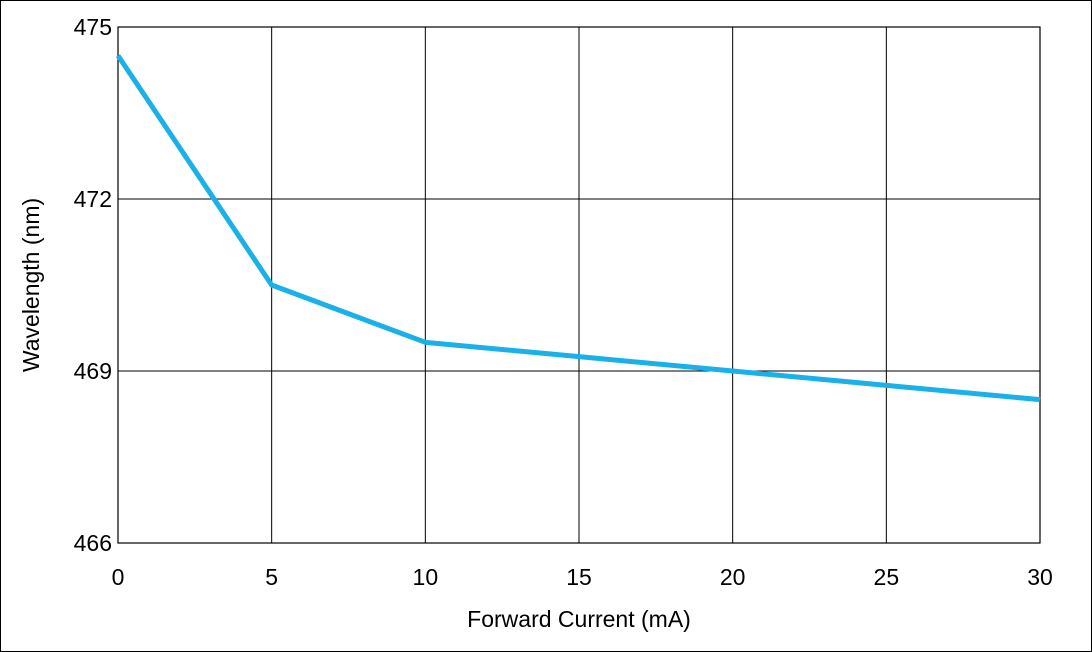 This screenshot has height=652, width=1092. Describe the element at coordinates (93, 27) in the screenshot. I see `y-tick-label: 475` at that location.